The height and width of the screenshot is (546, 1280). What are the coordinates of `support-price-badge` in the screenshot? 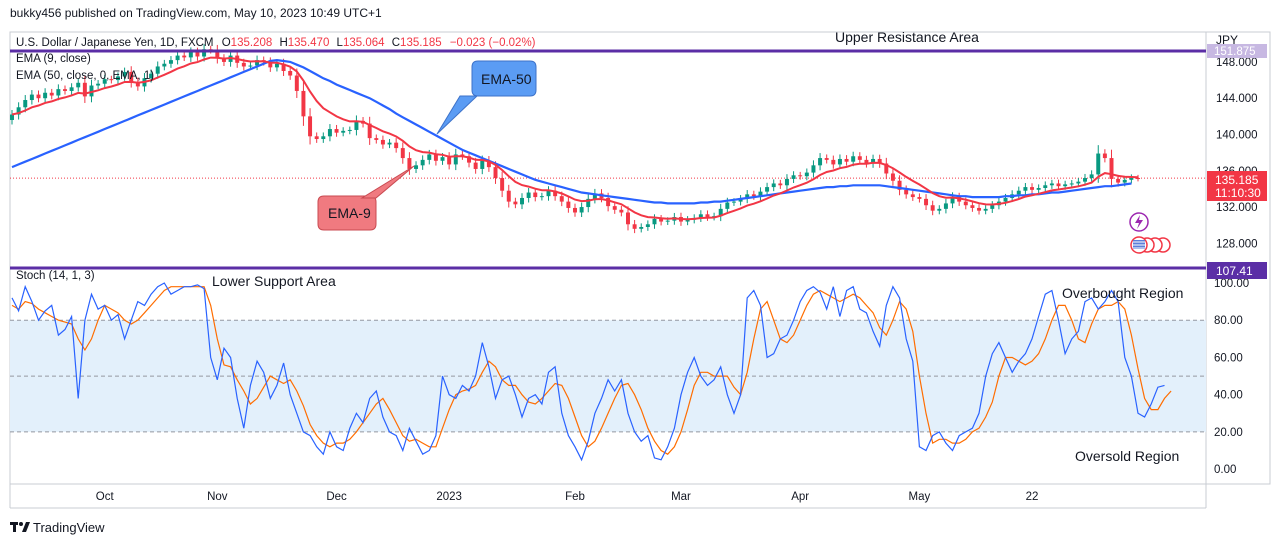 It's located at (1237, 270).